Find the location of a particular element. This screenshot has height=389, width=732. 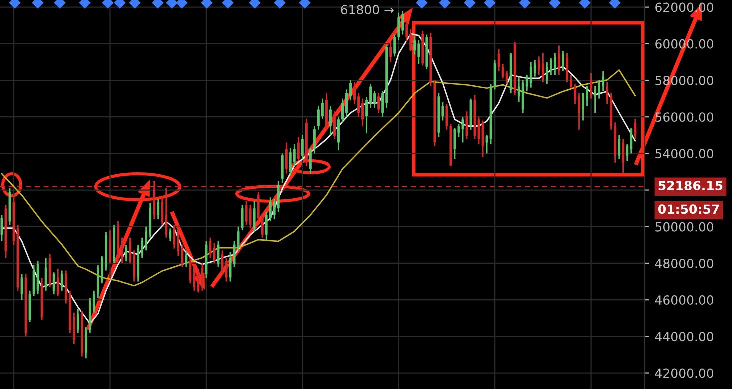

y-tick-label: 48000.00 is located at coordinates (684, 263).